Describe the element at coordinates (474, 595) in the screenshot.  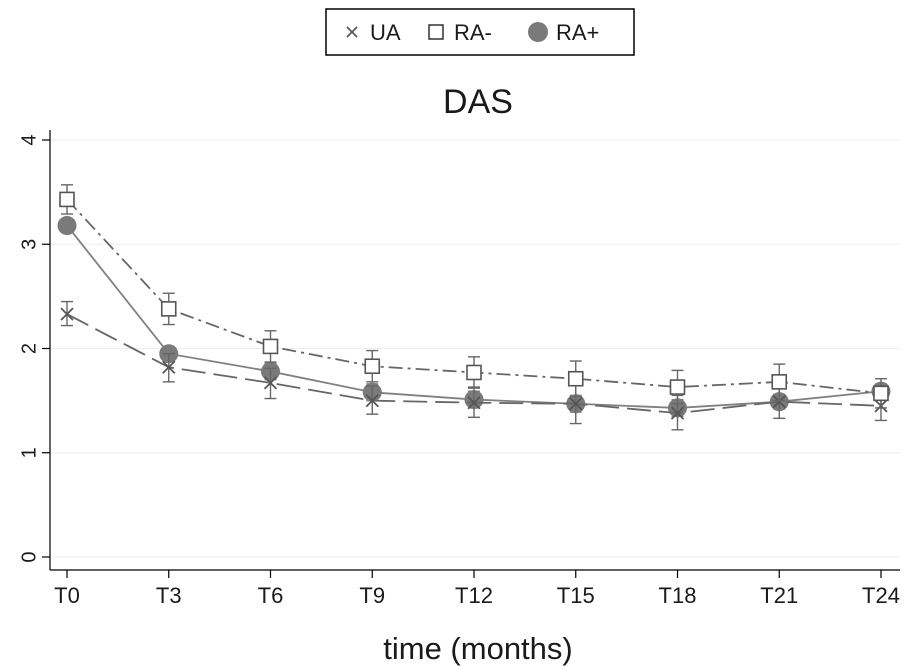
I see `x-tick-label: T12` at that location.